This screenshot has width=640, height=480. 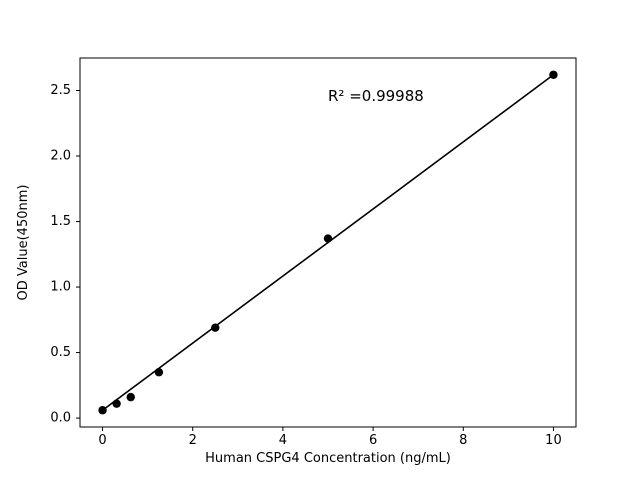 I want to click on y-tick-label: 2.5, so click(x=60, y=90).